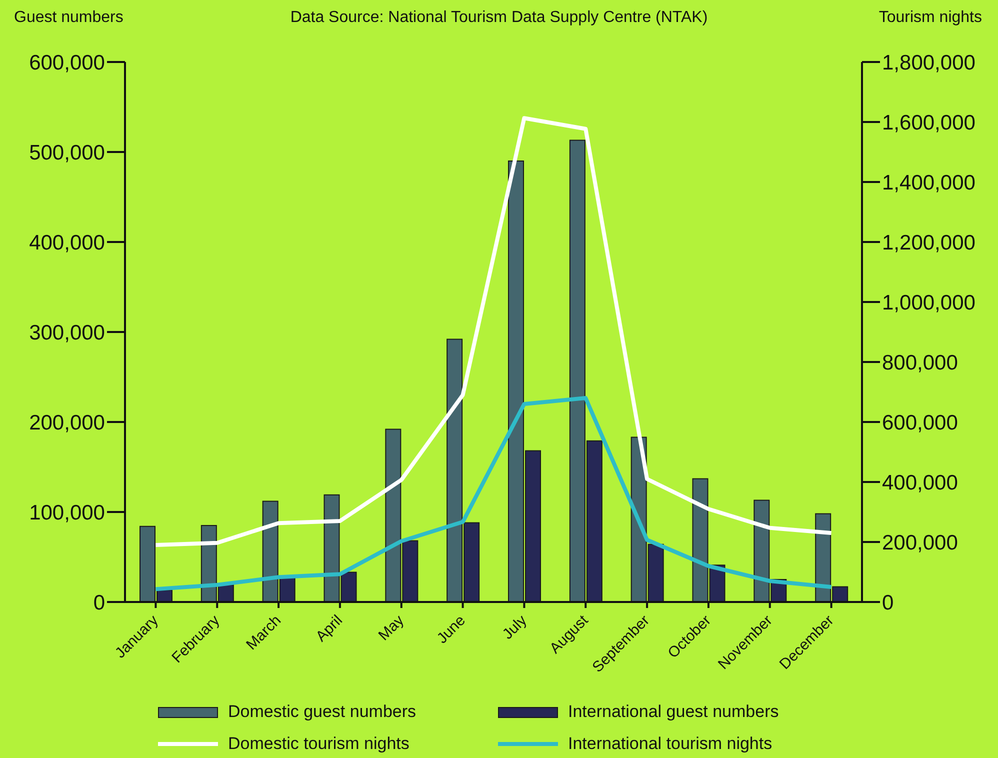  Describe the element at coordinates (67, 242) in the screenshot. I see `y-tick-label: 400,000` at that location.